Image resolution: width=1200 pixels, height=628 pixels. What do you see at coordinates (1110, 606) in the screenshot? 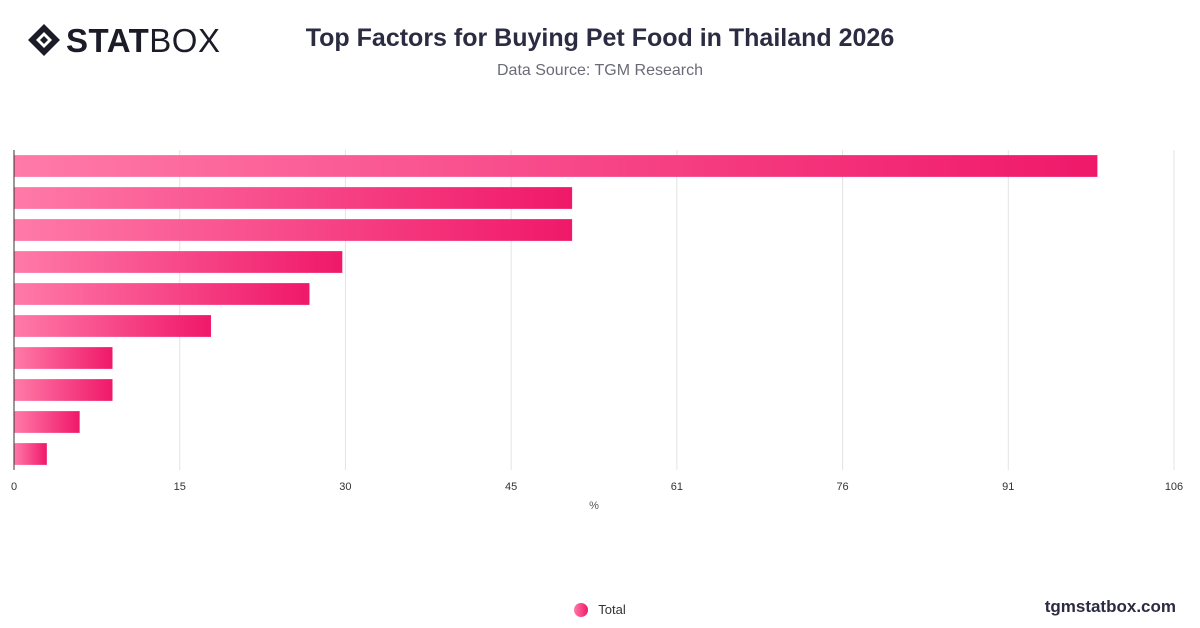
I see `watermark: tgmstatbox.com` at bounding box center [1110, 606].